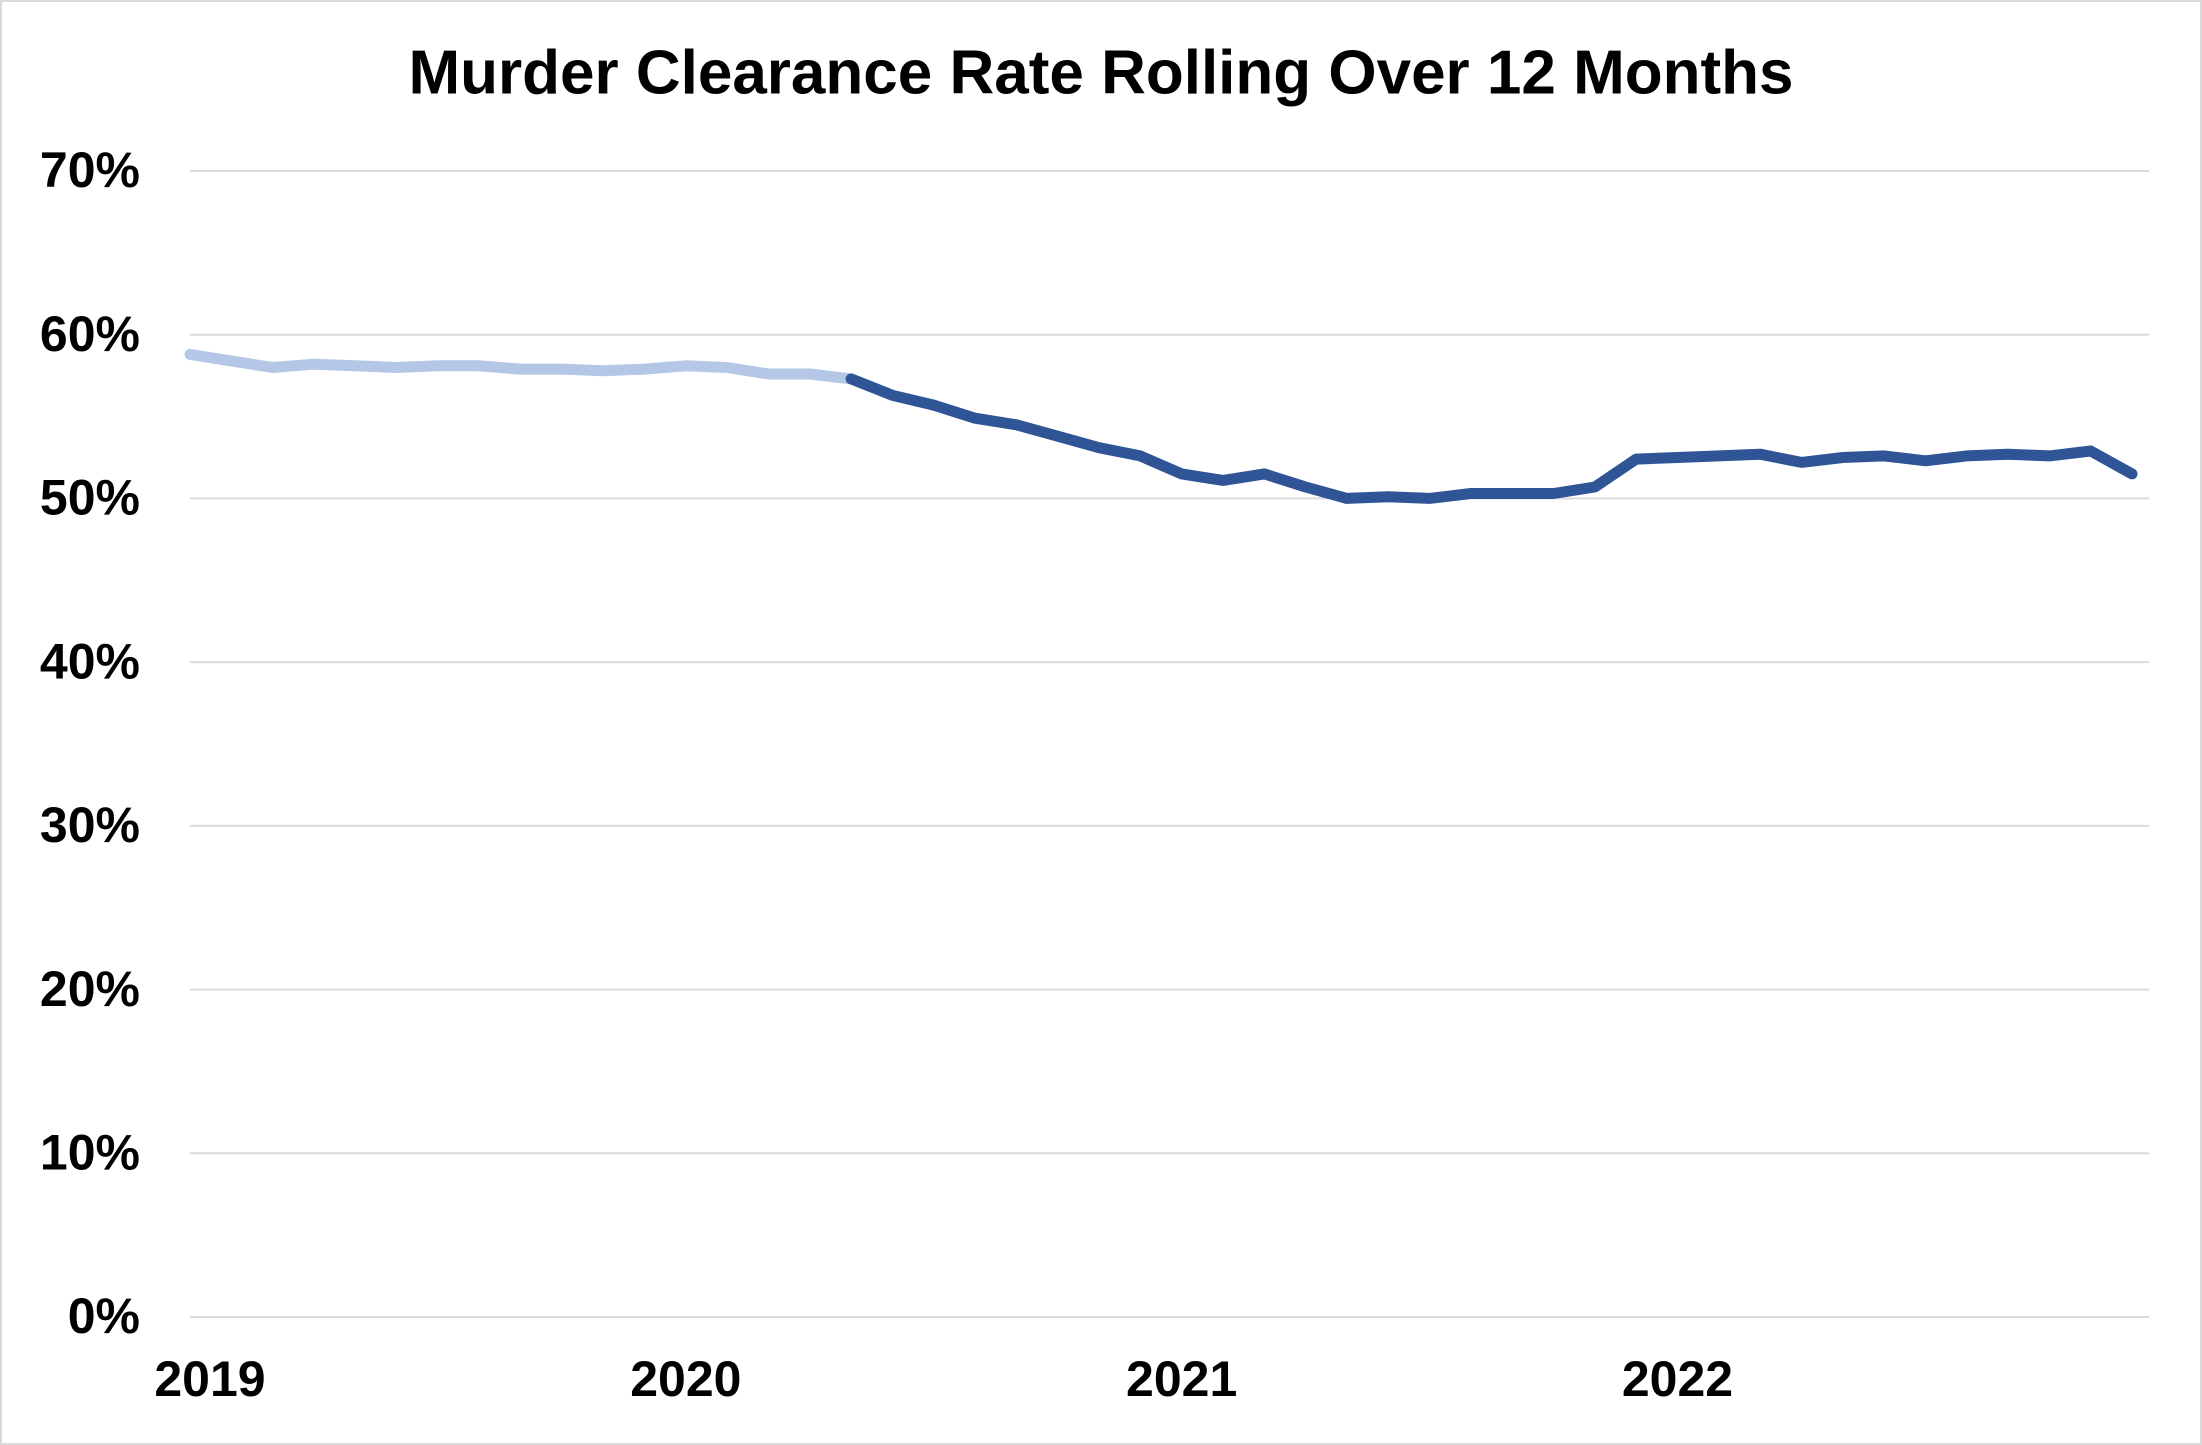 The image size is (2202, 1445). What do you see at coordinates (90, 498) in the screenshot?
I see `y-tick-label: 50%` at bounding box center [90, 498].